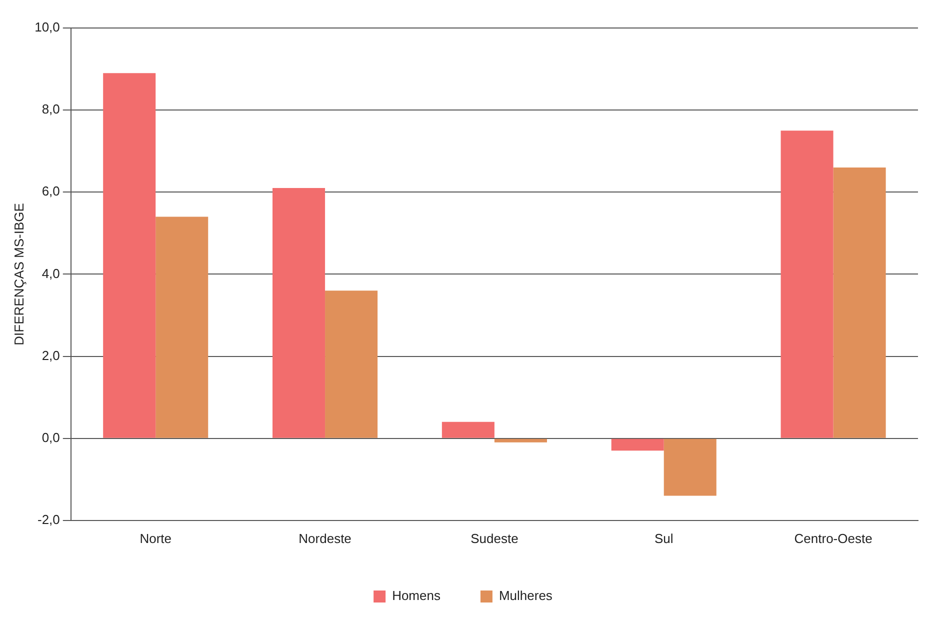  I want to click on x-tick-label: Centro-Oeste, so click(833, 538).